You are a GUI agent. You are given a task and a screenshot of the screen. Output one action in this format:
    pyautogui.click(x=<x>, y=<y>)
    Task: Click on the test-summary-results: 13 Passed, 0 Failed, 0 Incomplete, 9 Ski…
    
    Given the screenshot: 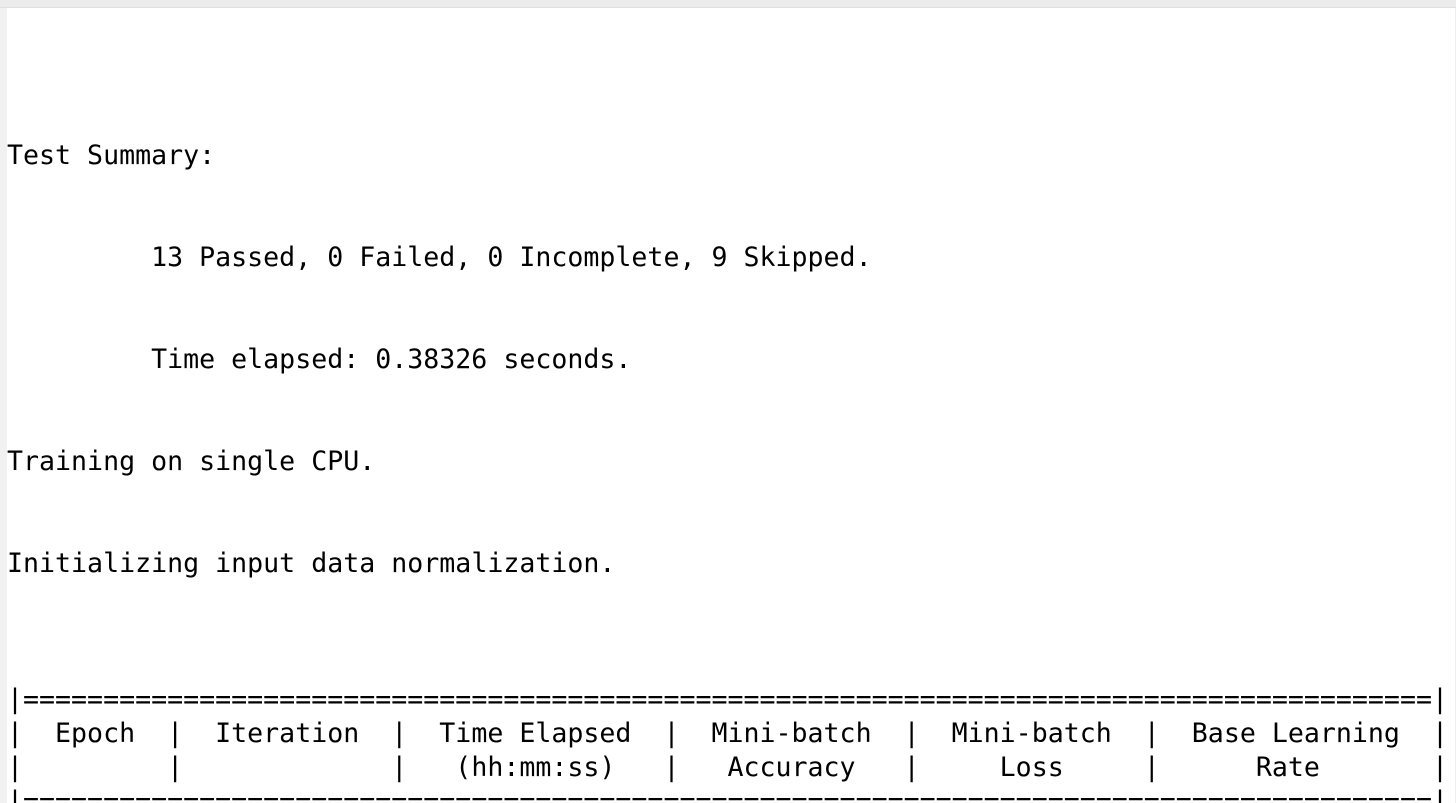 What is the action you would take?
    pyautogui.click(x=511, y=257)
    